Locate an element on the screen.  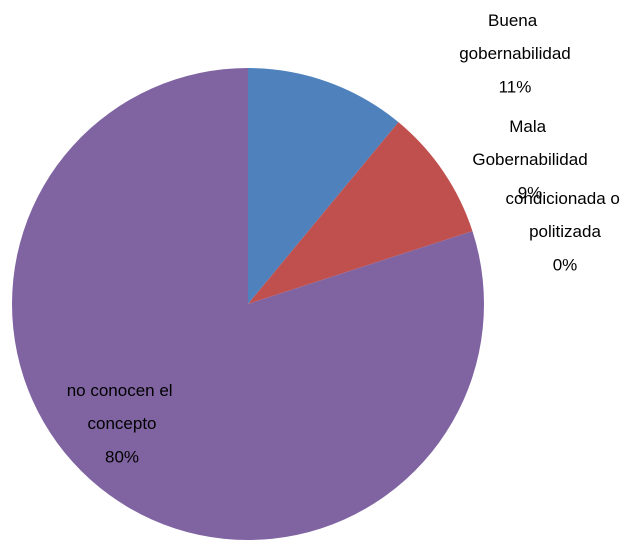
label-line: no conocen el is located at coordinates (122, 390).